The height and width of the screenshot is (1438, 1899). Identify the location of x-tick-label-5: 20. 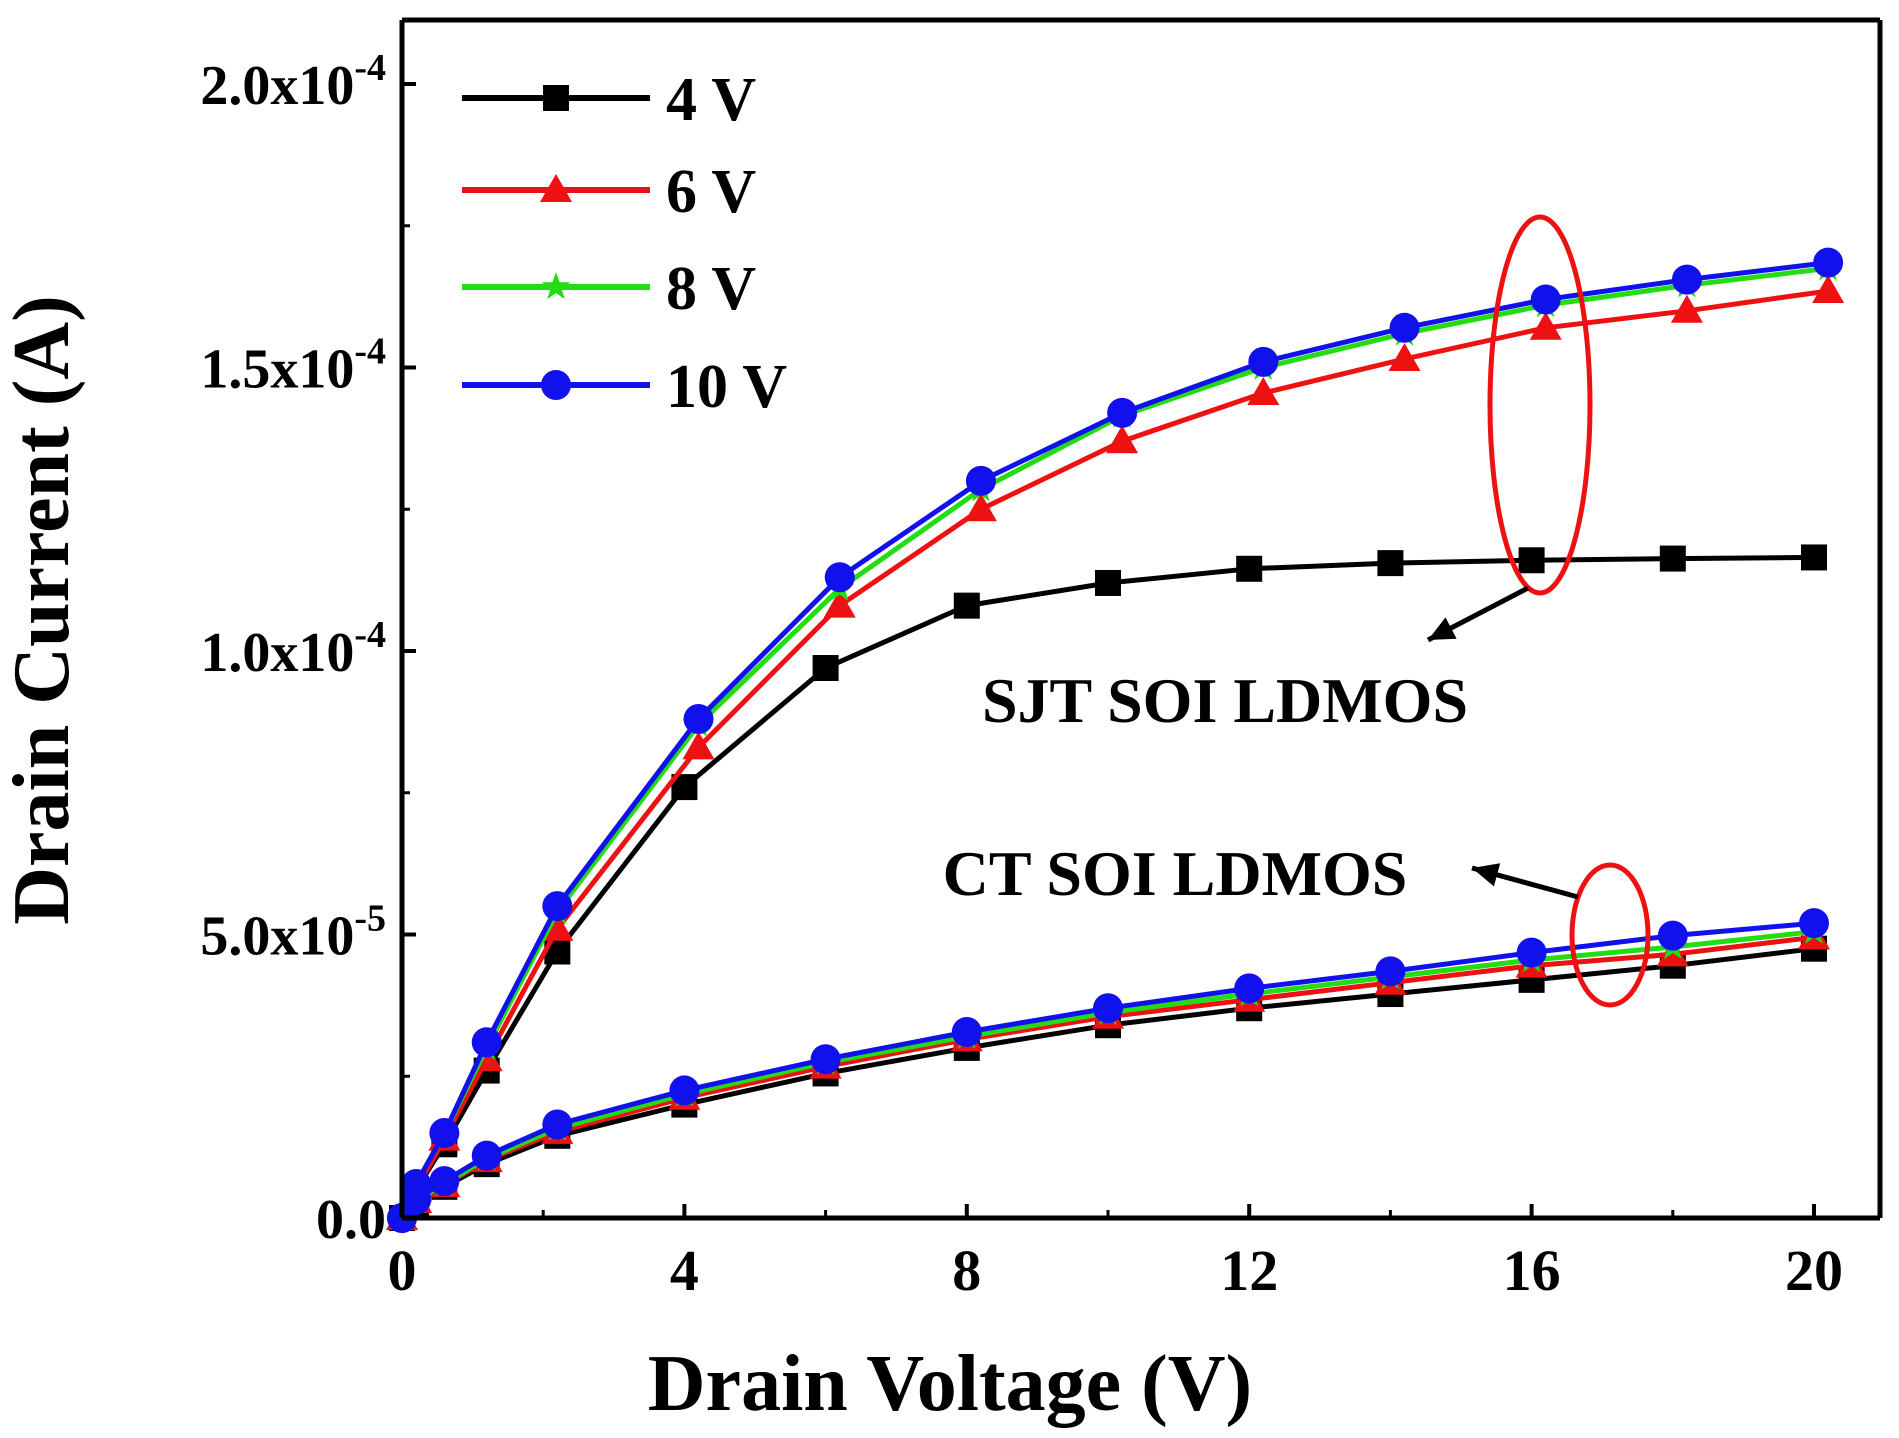
(1814, 1270).